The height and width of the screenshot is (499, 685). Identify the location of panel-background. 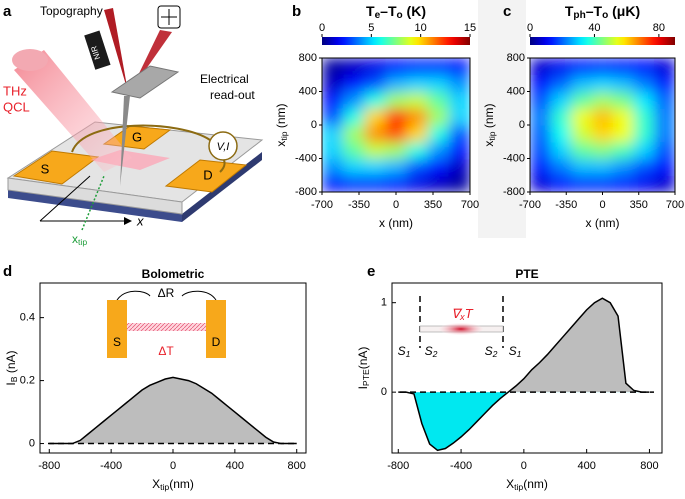
(502, 119).